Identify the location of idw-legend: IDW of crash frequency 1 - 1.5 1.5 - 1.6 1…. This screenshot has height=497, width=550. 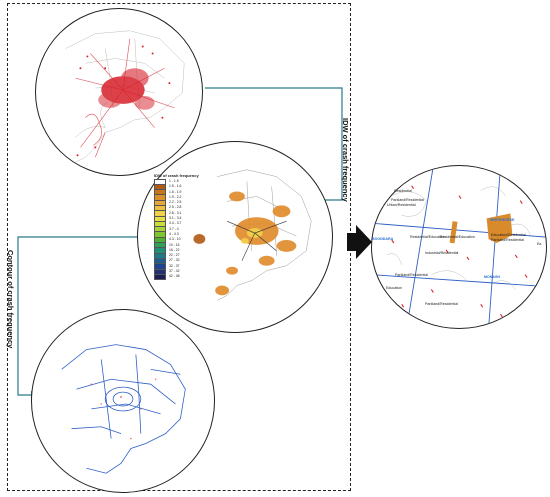
(182, 227).